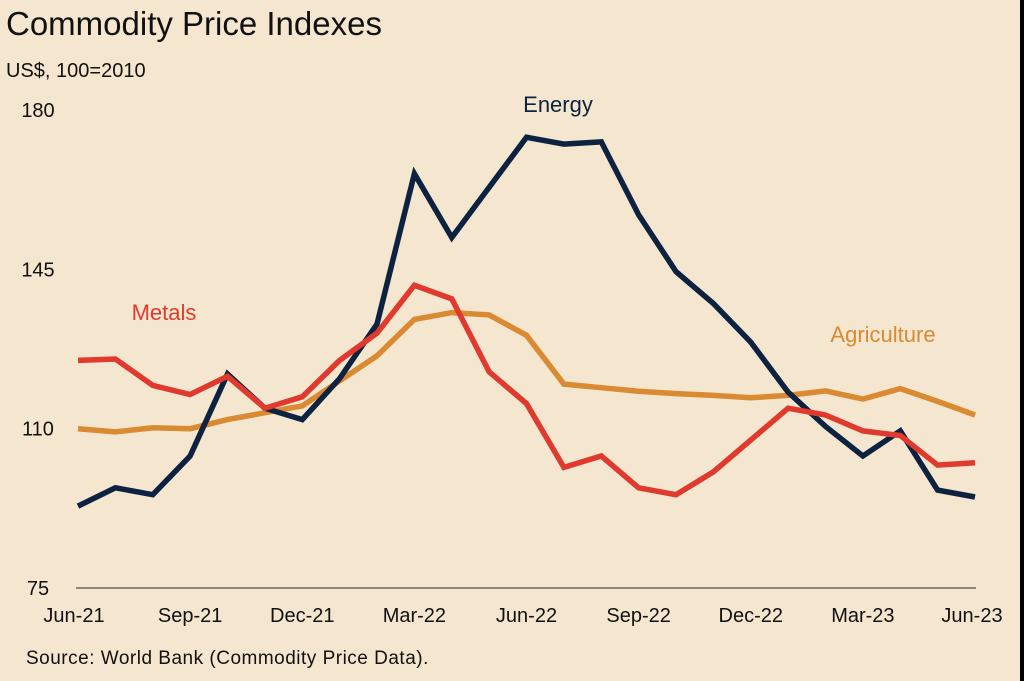  Describe the element at coordinates (558, 104) in the screenshot. I see `energy-series-label: Energy` at that location.